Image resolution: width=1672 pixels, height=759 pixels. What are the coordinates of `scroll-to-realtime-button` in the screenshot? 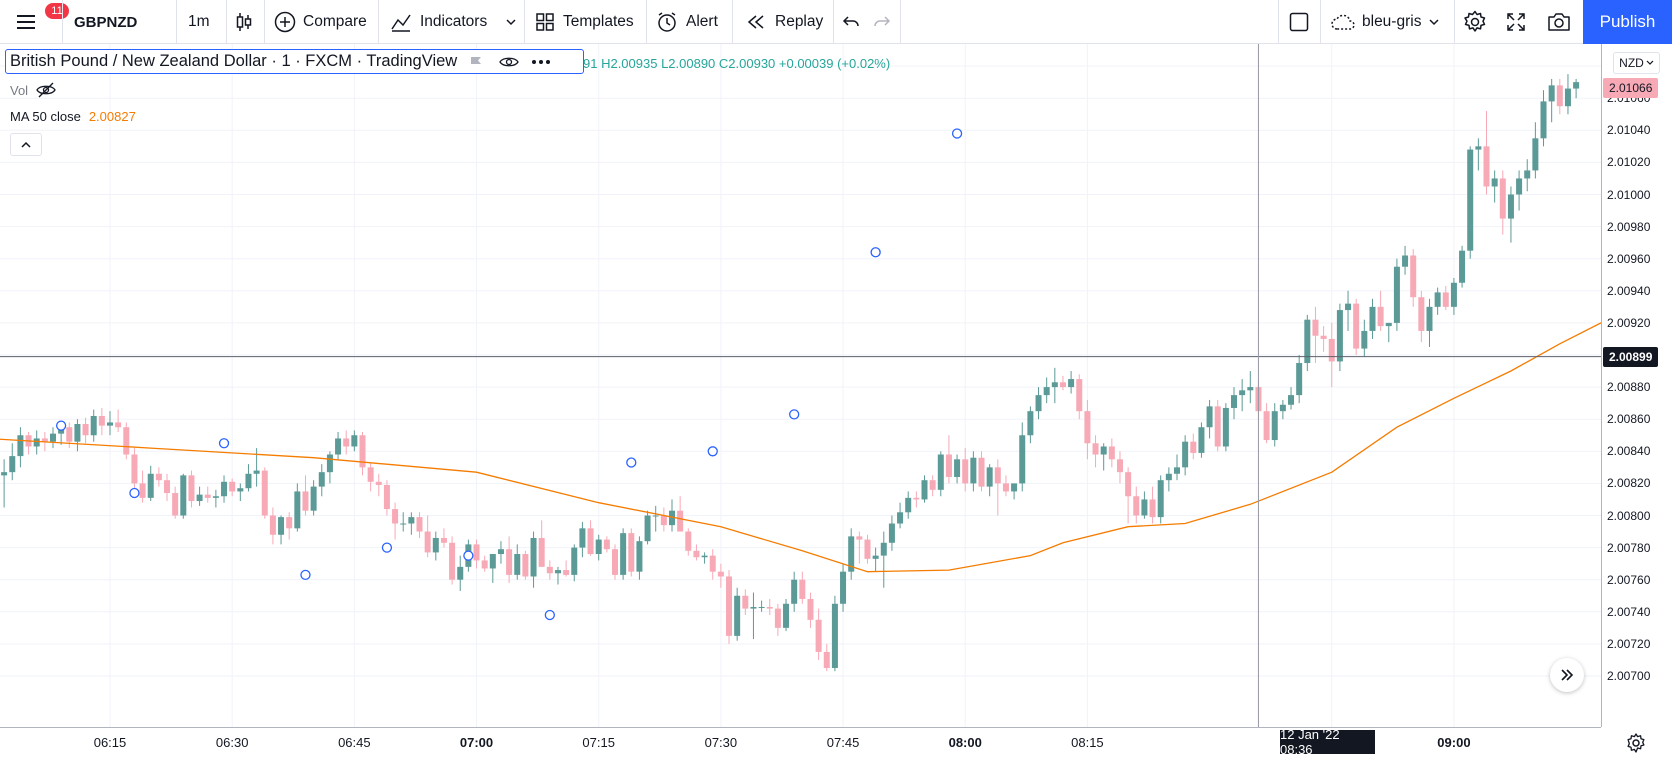 It's located at (1567, 675).